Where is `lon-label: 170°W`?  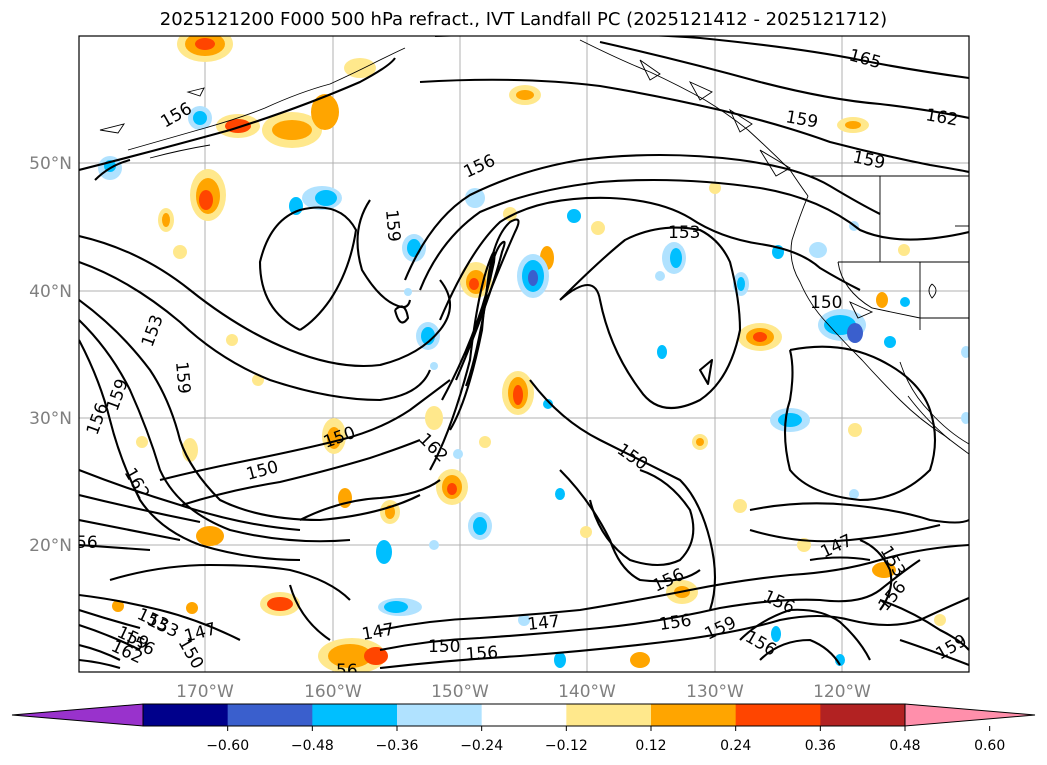
lon-label: 170°W is located at coordinates (205, 692).